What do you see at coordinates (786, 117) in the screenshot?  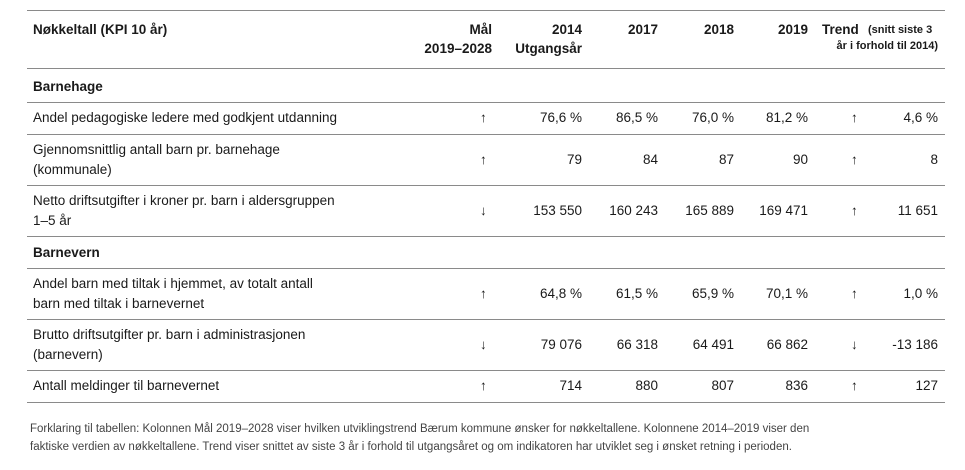 I see `value: 81,2 %` at bounding box center [786, 117].